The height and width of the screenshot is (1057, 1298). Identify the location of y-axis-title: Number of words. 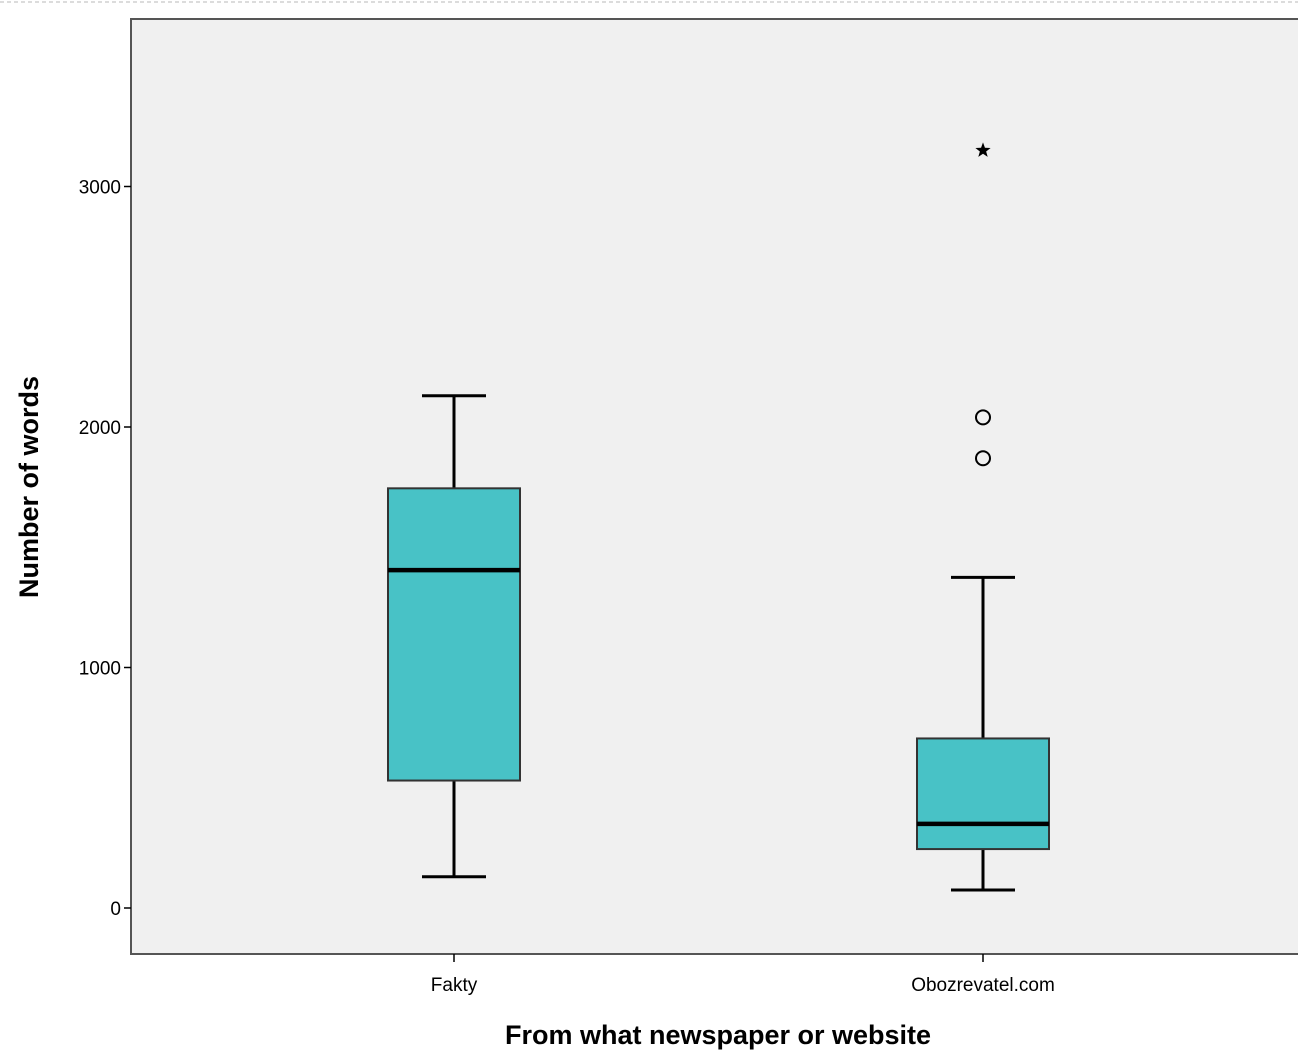
(29, 487).